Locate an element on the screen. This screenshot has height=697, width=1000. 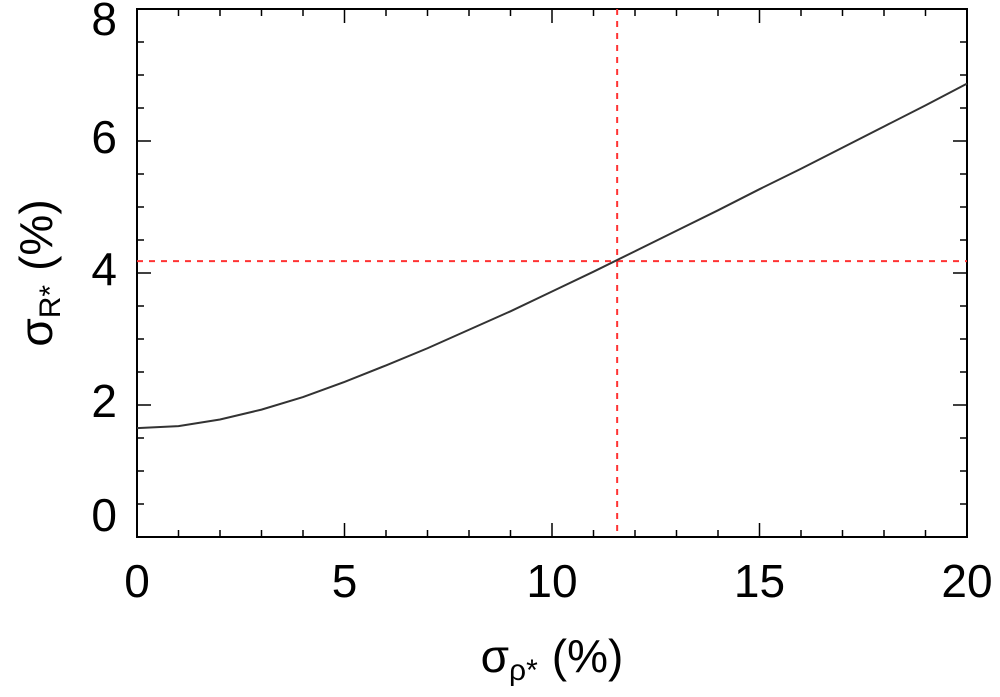
x-axis-label: σρ* (%) is located at coordinates (552, 658).